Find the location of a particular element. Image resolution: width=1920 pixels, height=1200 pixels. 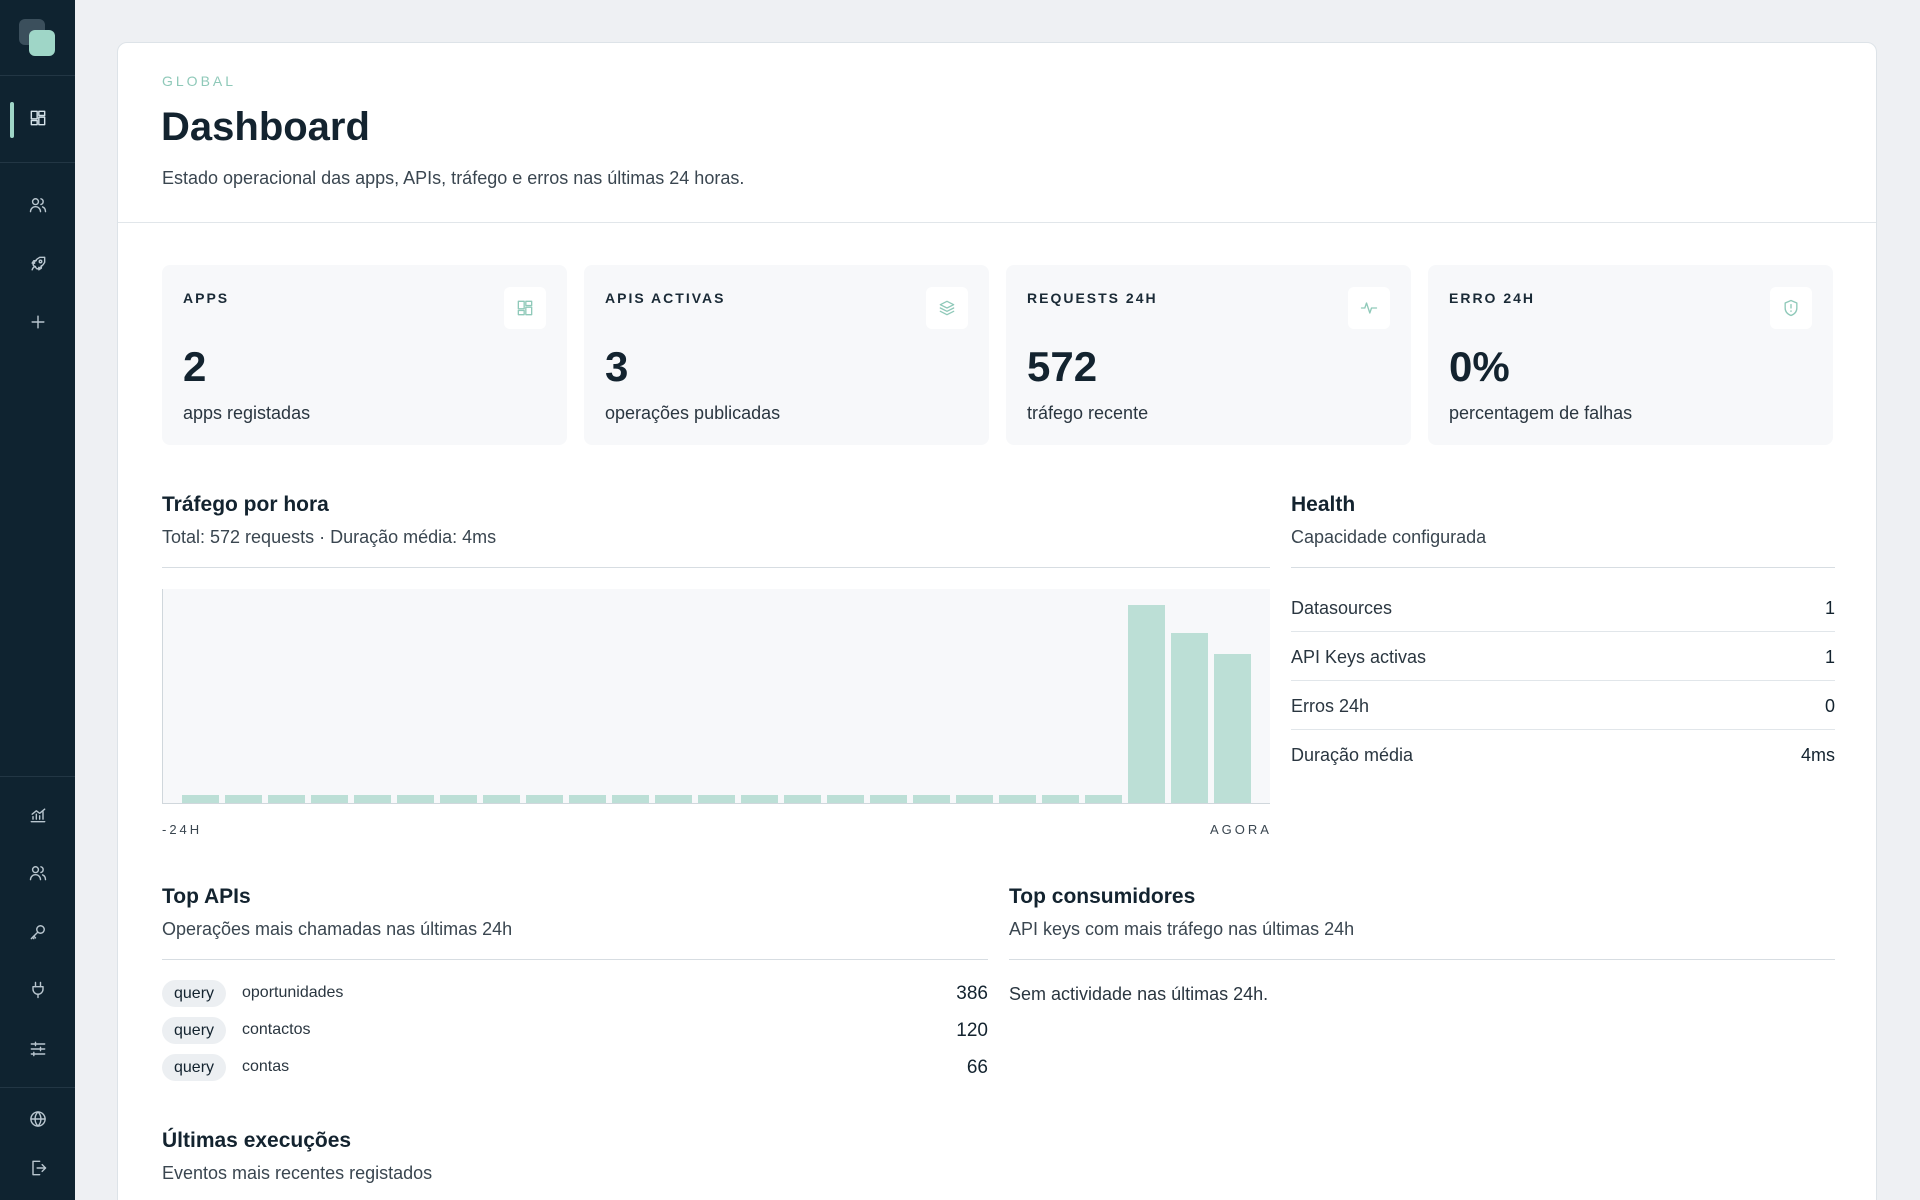

sidebar-item-users is located at coordinates (37, 205).